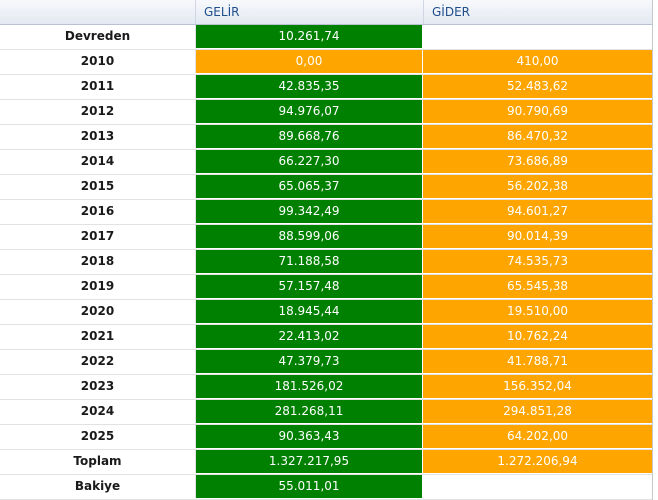 The image size is (658, 500). I want to click on gider-cell: 10.762,24, so click(537, 336).